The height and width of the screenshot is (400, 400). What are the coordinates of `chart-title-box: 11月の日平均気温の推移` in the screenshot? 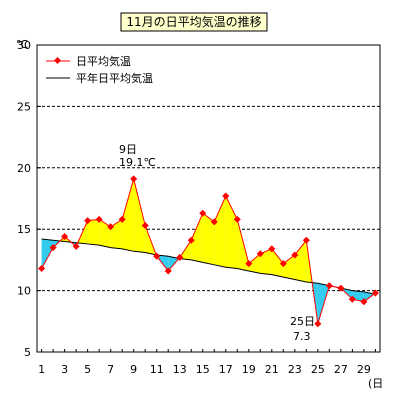 It's located at (194, 22).